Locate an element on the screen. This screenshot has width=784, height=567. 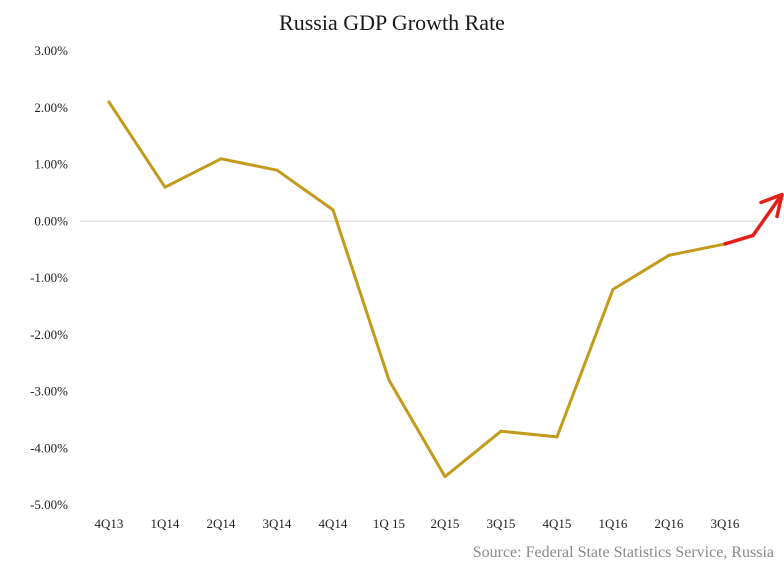
x-tick-label: 2Q14 is located at coordinates (221, 523).